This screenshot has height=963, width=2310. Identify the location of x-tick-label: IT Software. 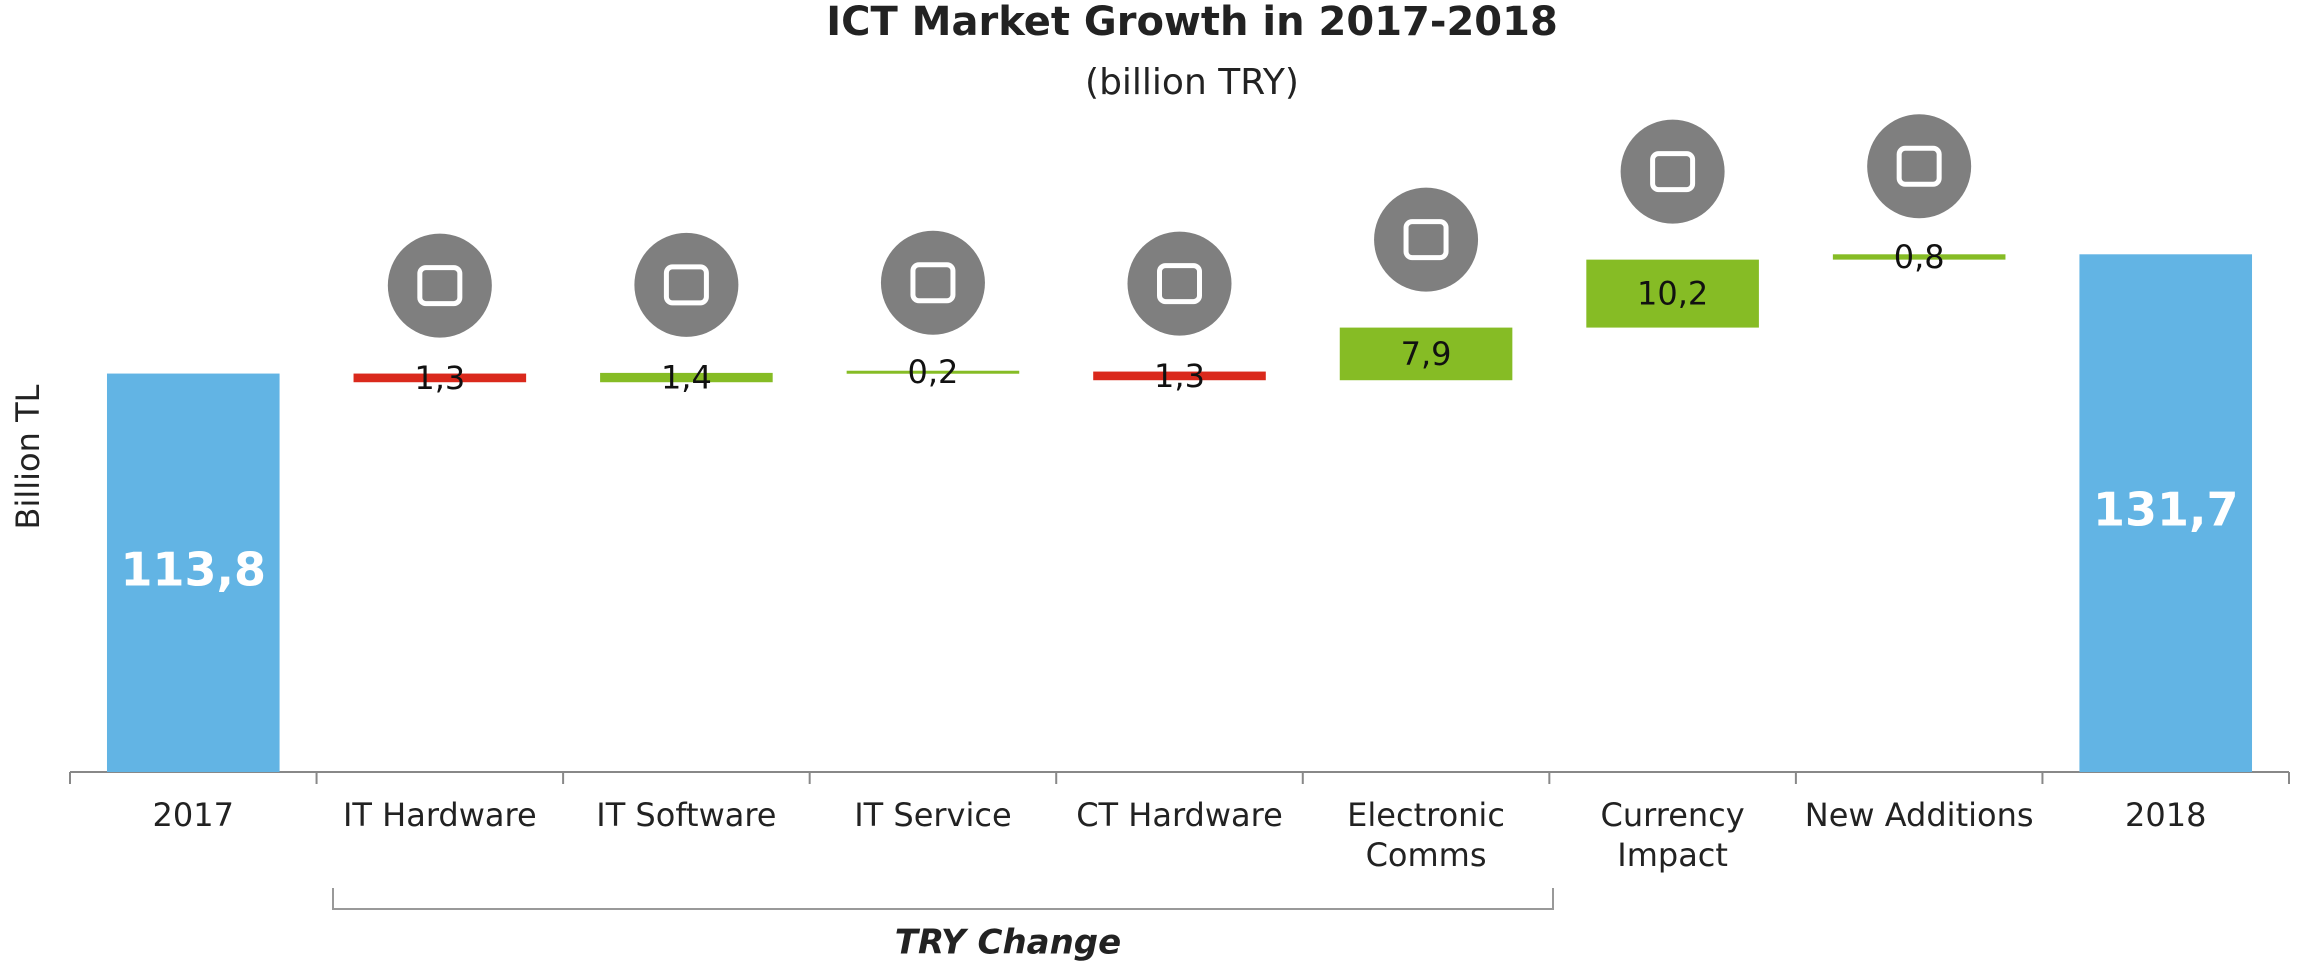
(686, 815).